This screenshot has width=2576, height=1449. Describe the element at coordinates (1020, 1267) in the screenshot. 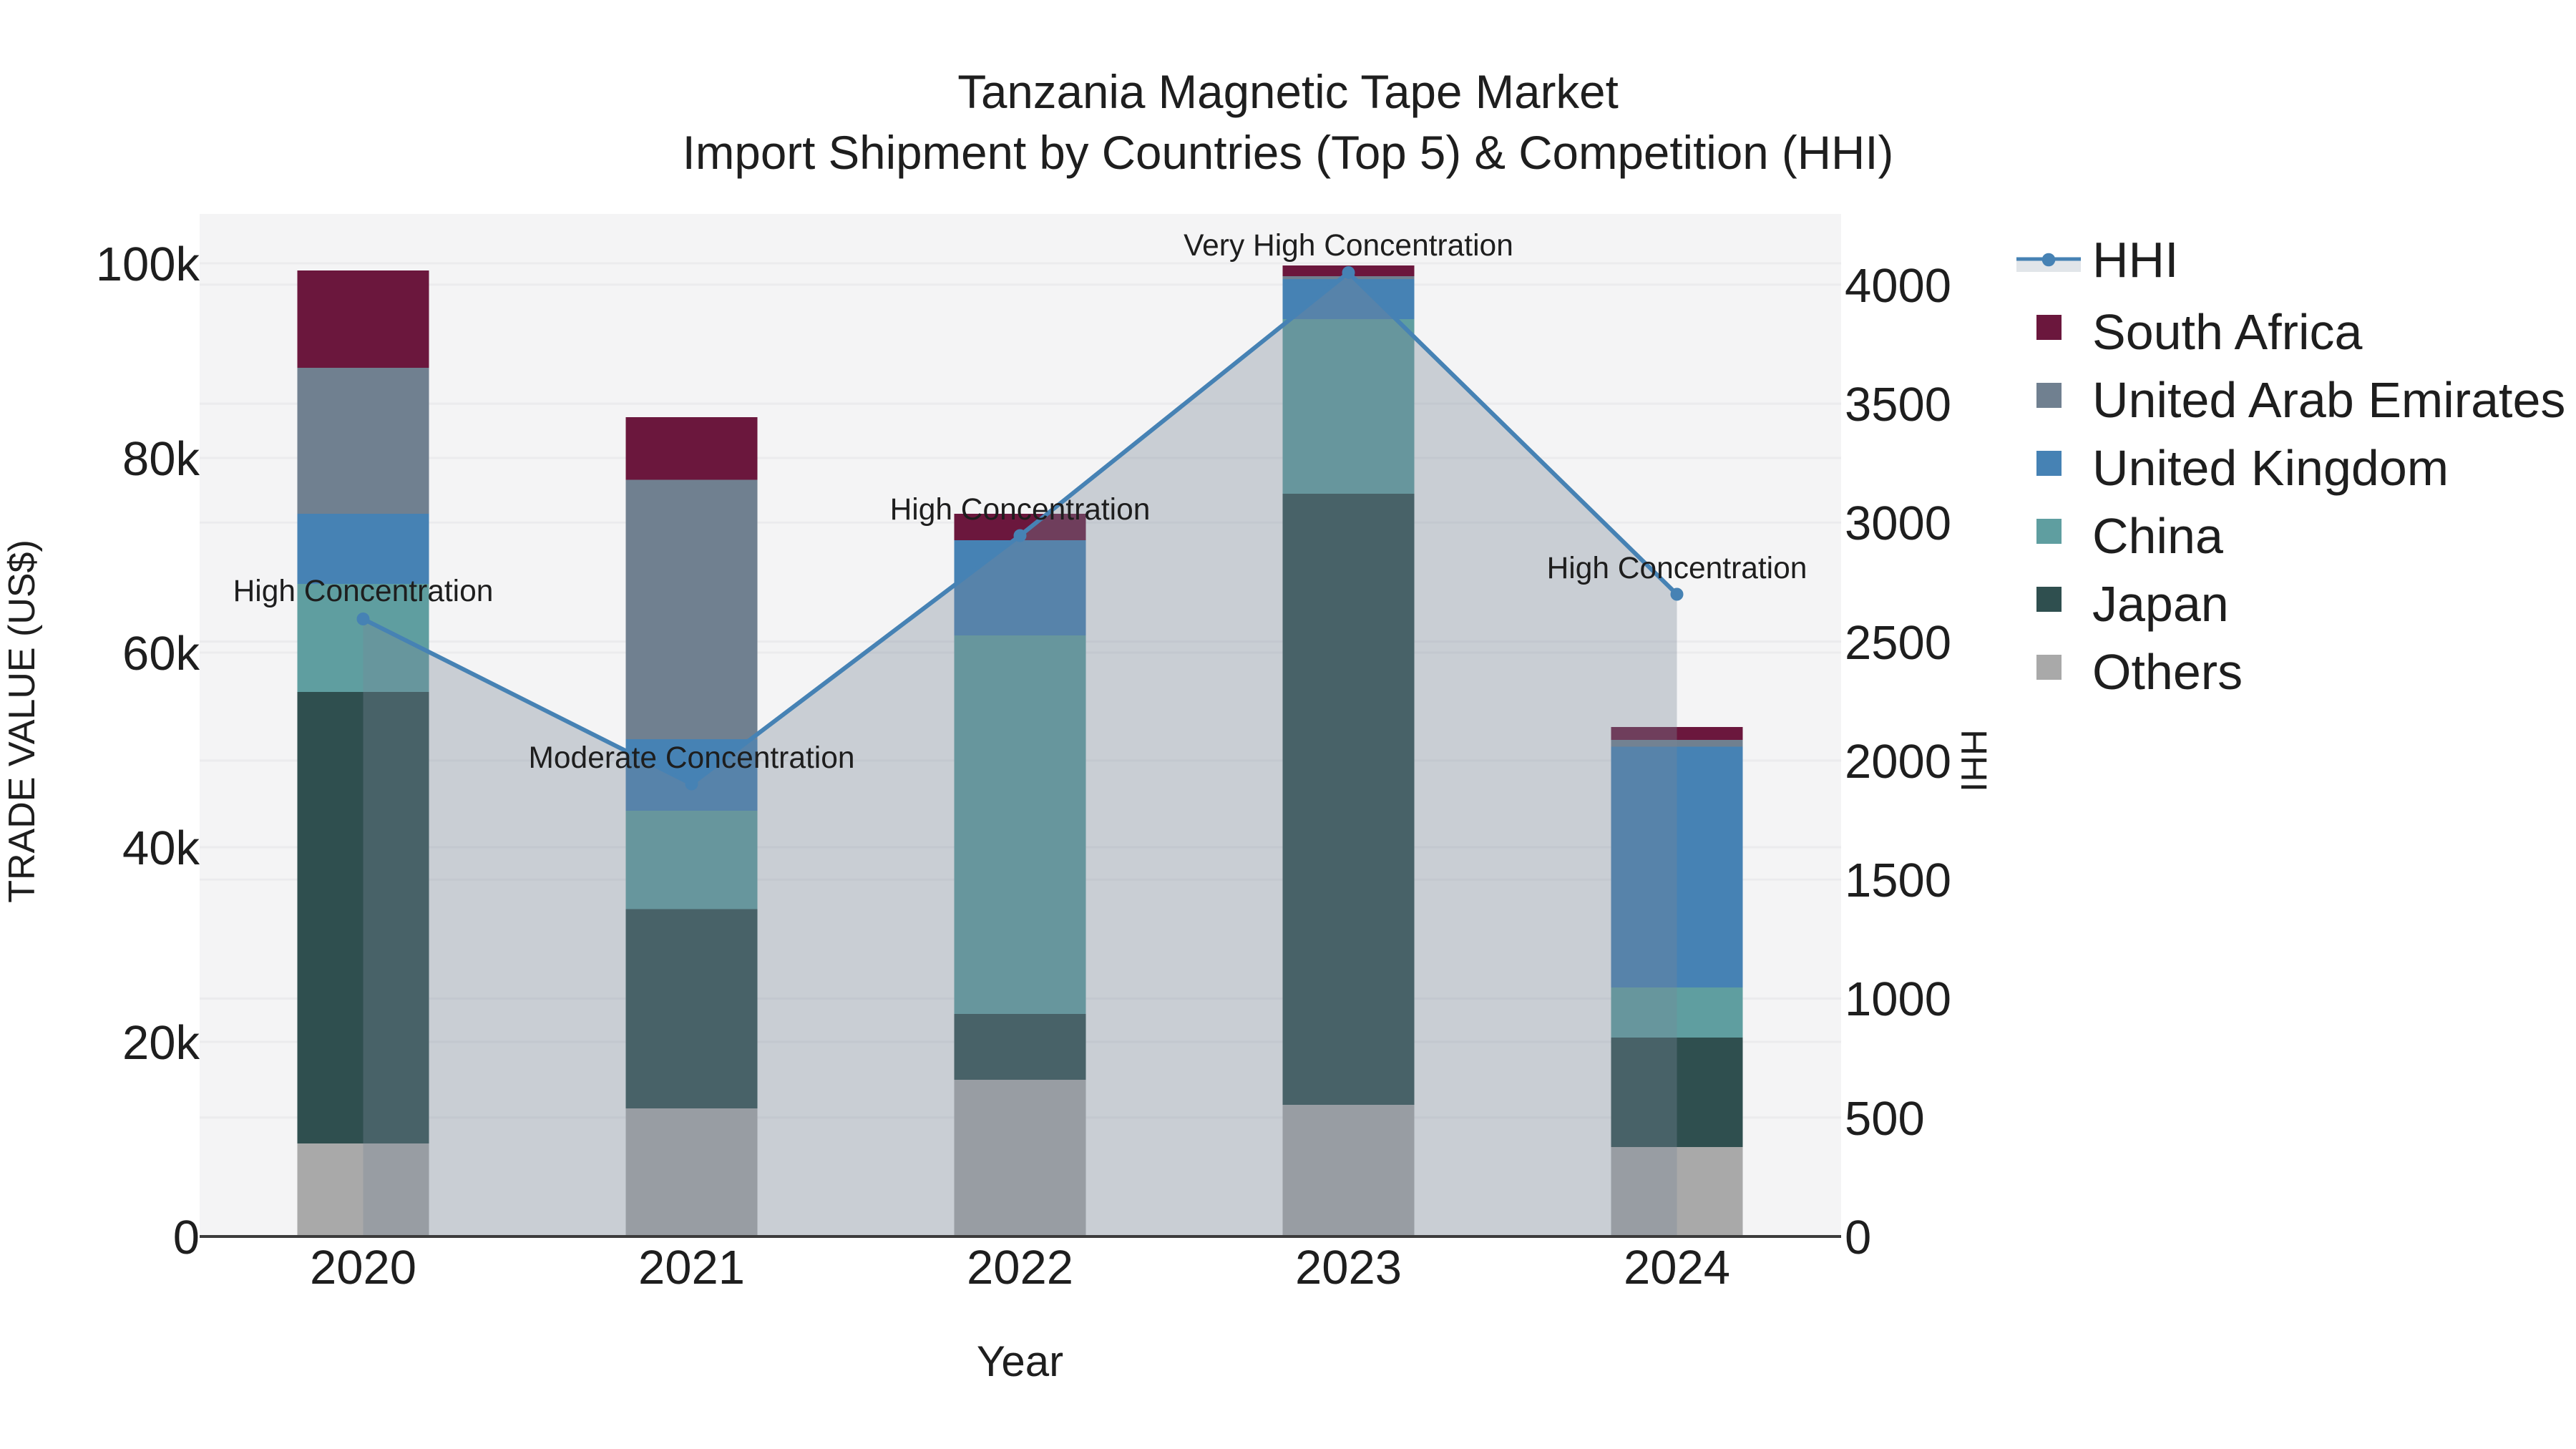

I see `svg-text: 2022` at that location.